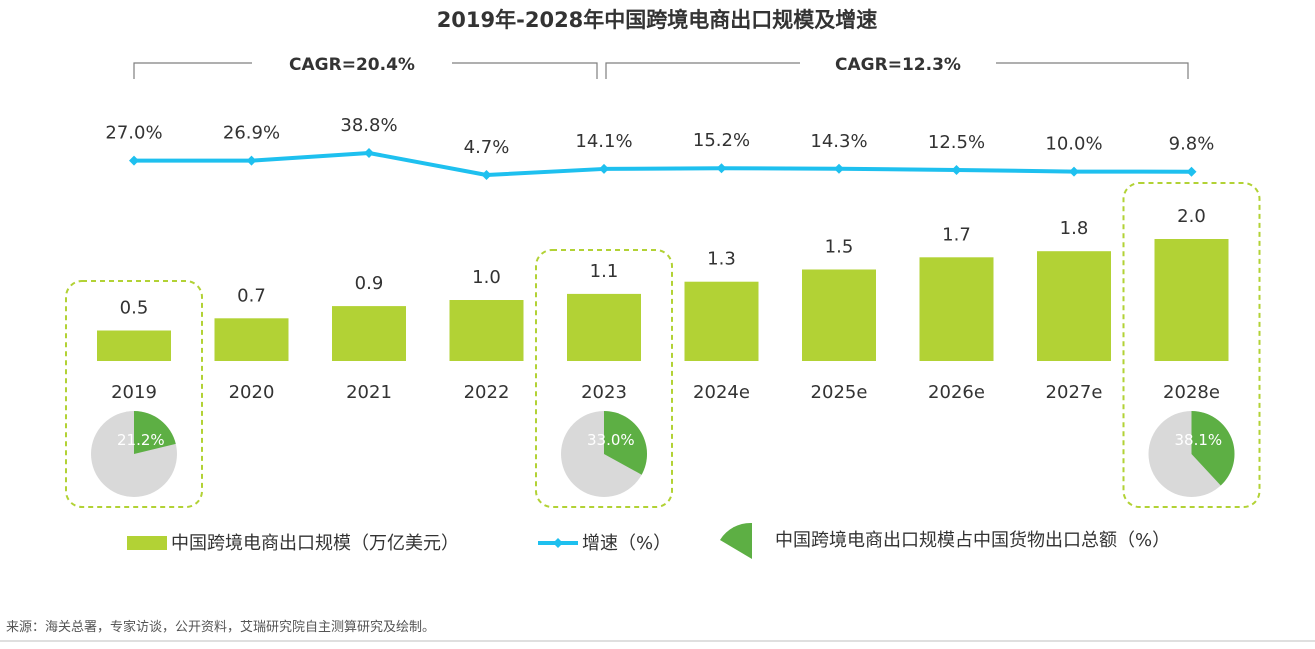 The height and width of the screenshot is (649, 1315). Describe the element at coordinates (972, 540) in the screenshot. I see `legend-pie-label: 中国跨境电商出口规模占中国货物出口总额（%）` at that location.